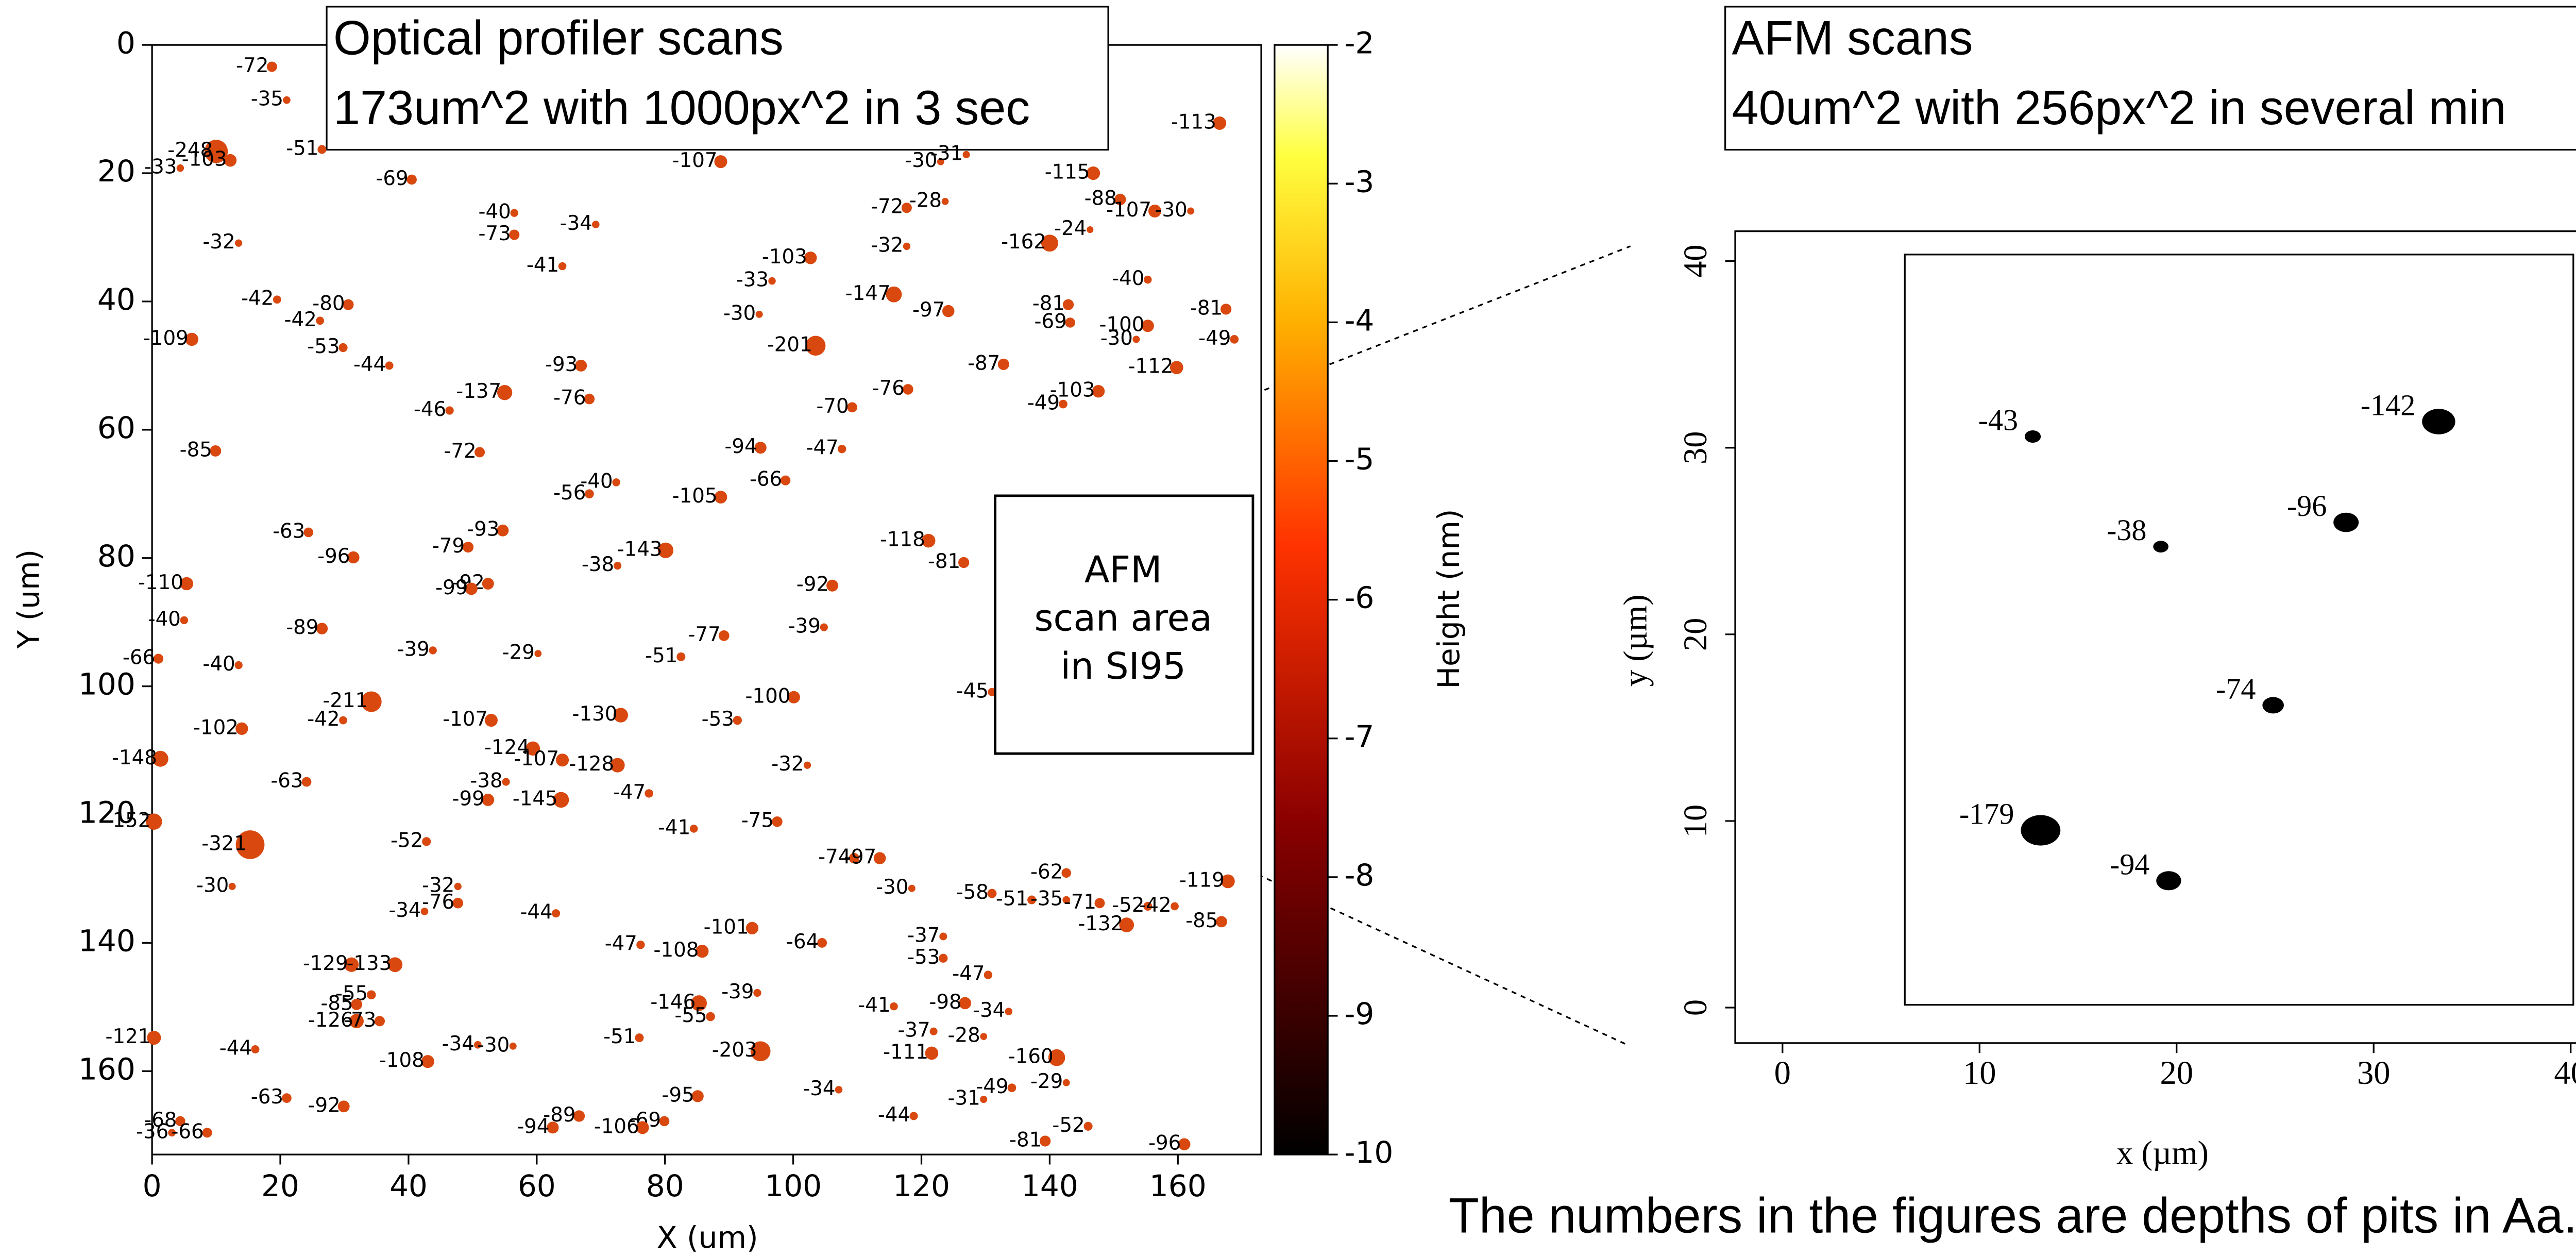  Describe the element at coordinates (1359, 320) in the screenshot. I see `colorbar-tick-label: -4` at that location.